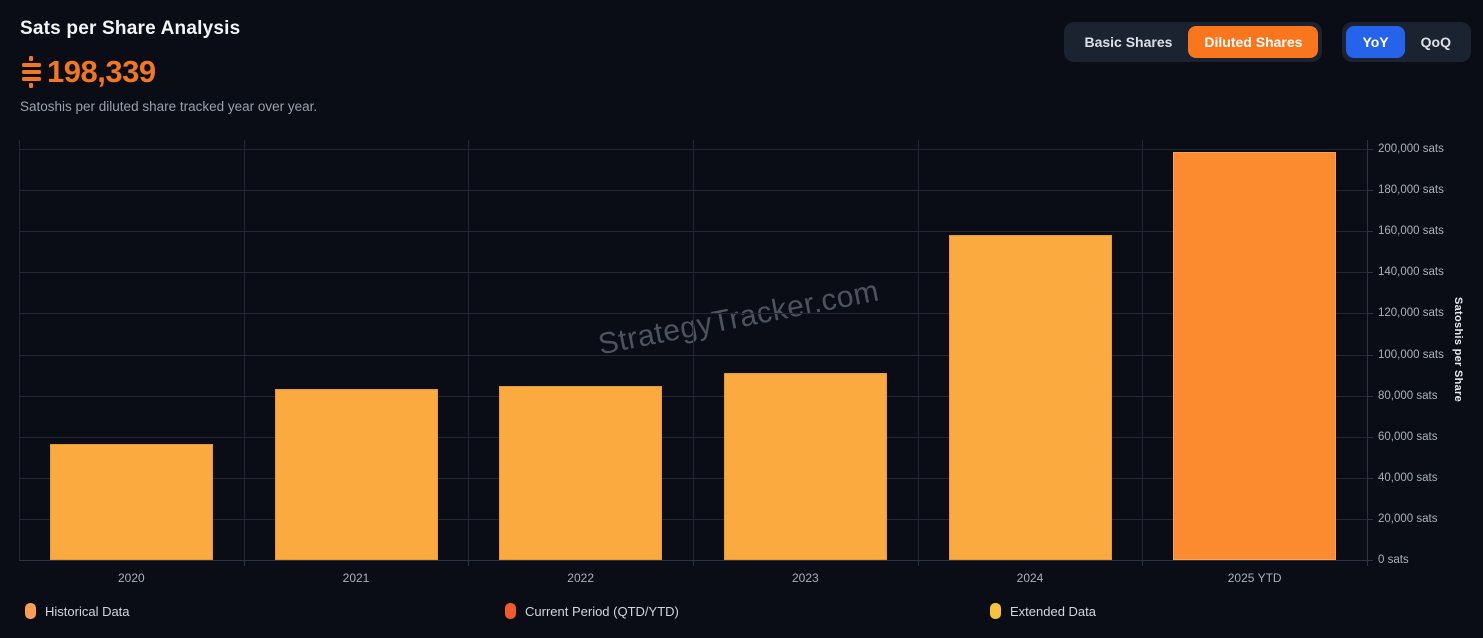 The width and height of the screenshot is (1483, 638). Describe the element at coordinates (1411, 354) in the screenshot. I see `y-tick-label: 100,000 sats` at that location.